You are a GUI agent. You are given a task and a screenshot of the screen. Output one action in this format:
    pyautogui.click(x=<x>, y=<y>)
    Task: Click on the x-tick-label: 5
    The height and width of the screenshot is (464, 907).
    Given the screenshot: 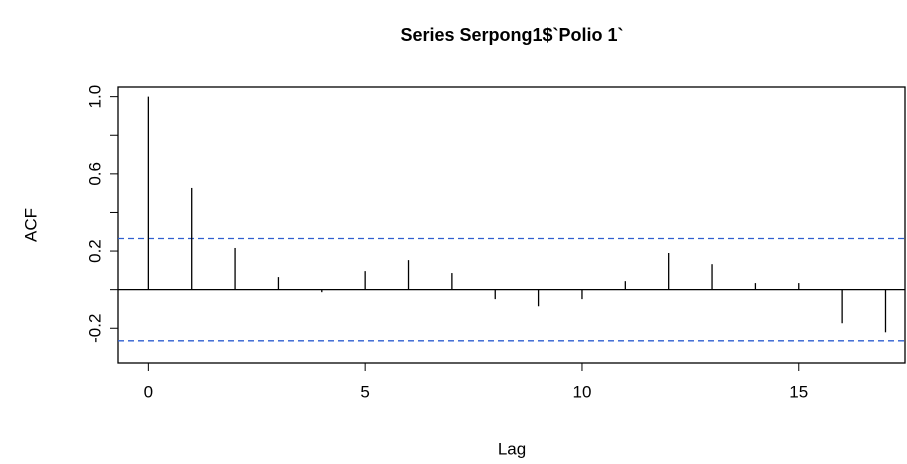 What is the action you would take?
    pyautogui.click(x=364, y=391)
    